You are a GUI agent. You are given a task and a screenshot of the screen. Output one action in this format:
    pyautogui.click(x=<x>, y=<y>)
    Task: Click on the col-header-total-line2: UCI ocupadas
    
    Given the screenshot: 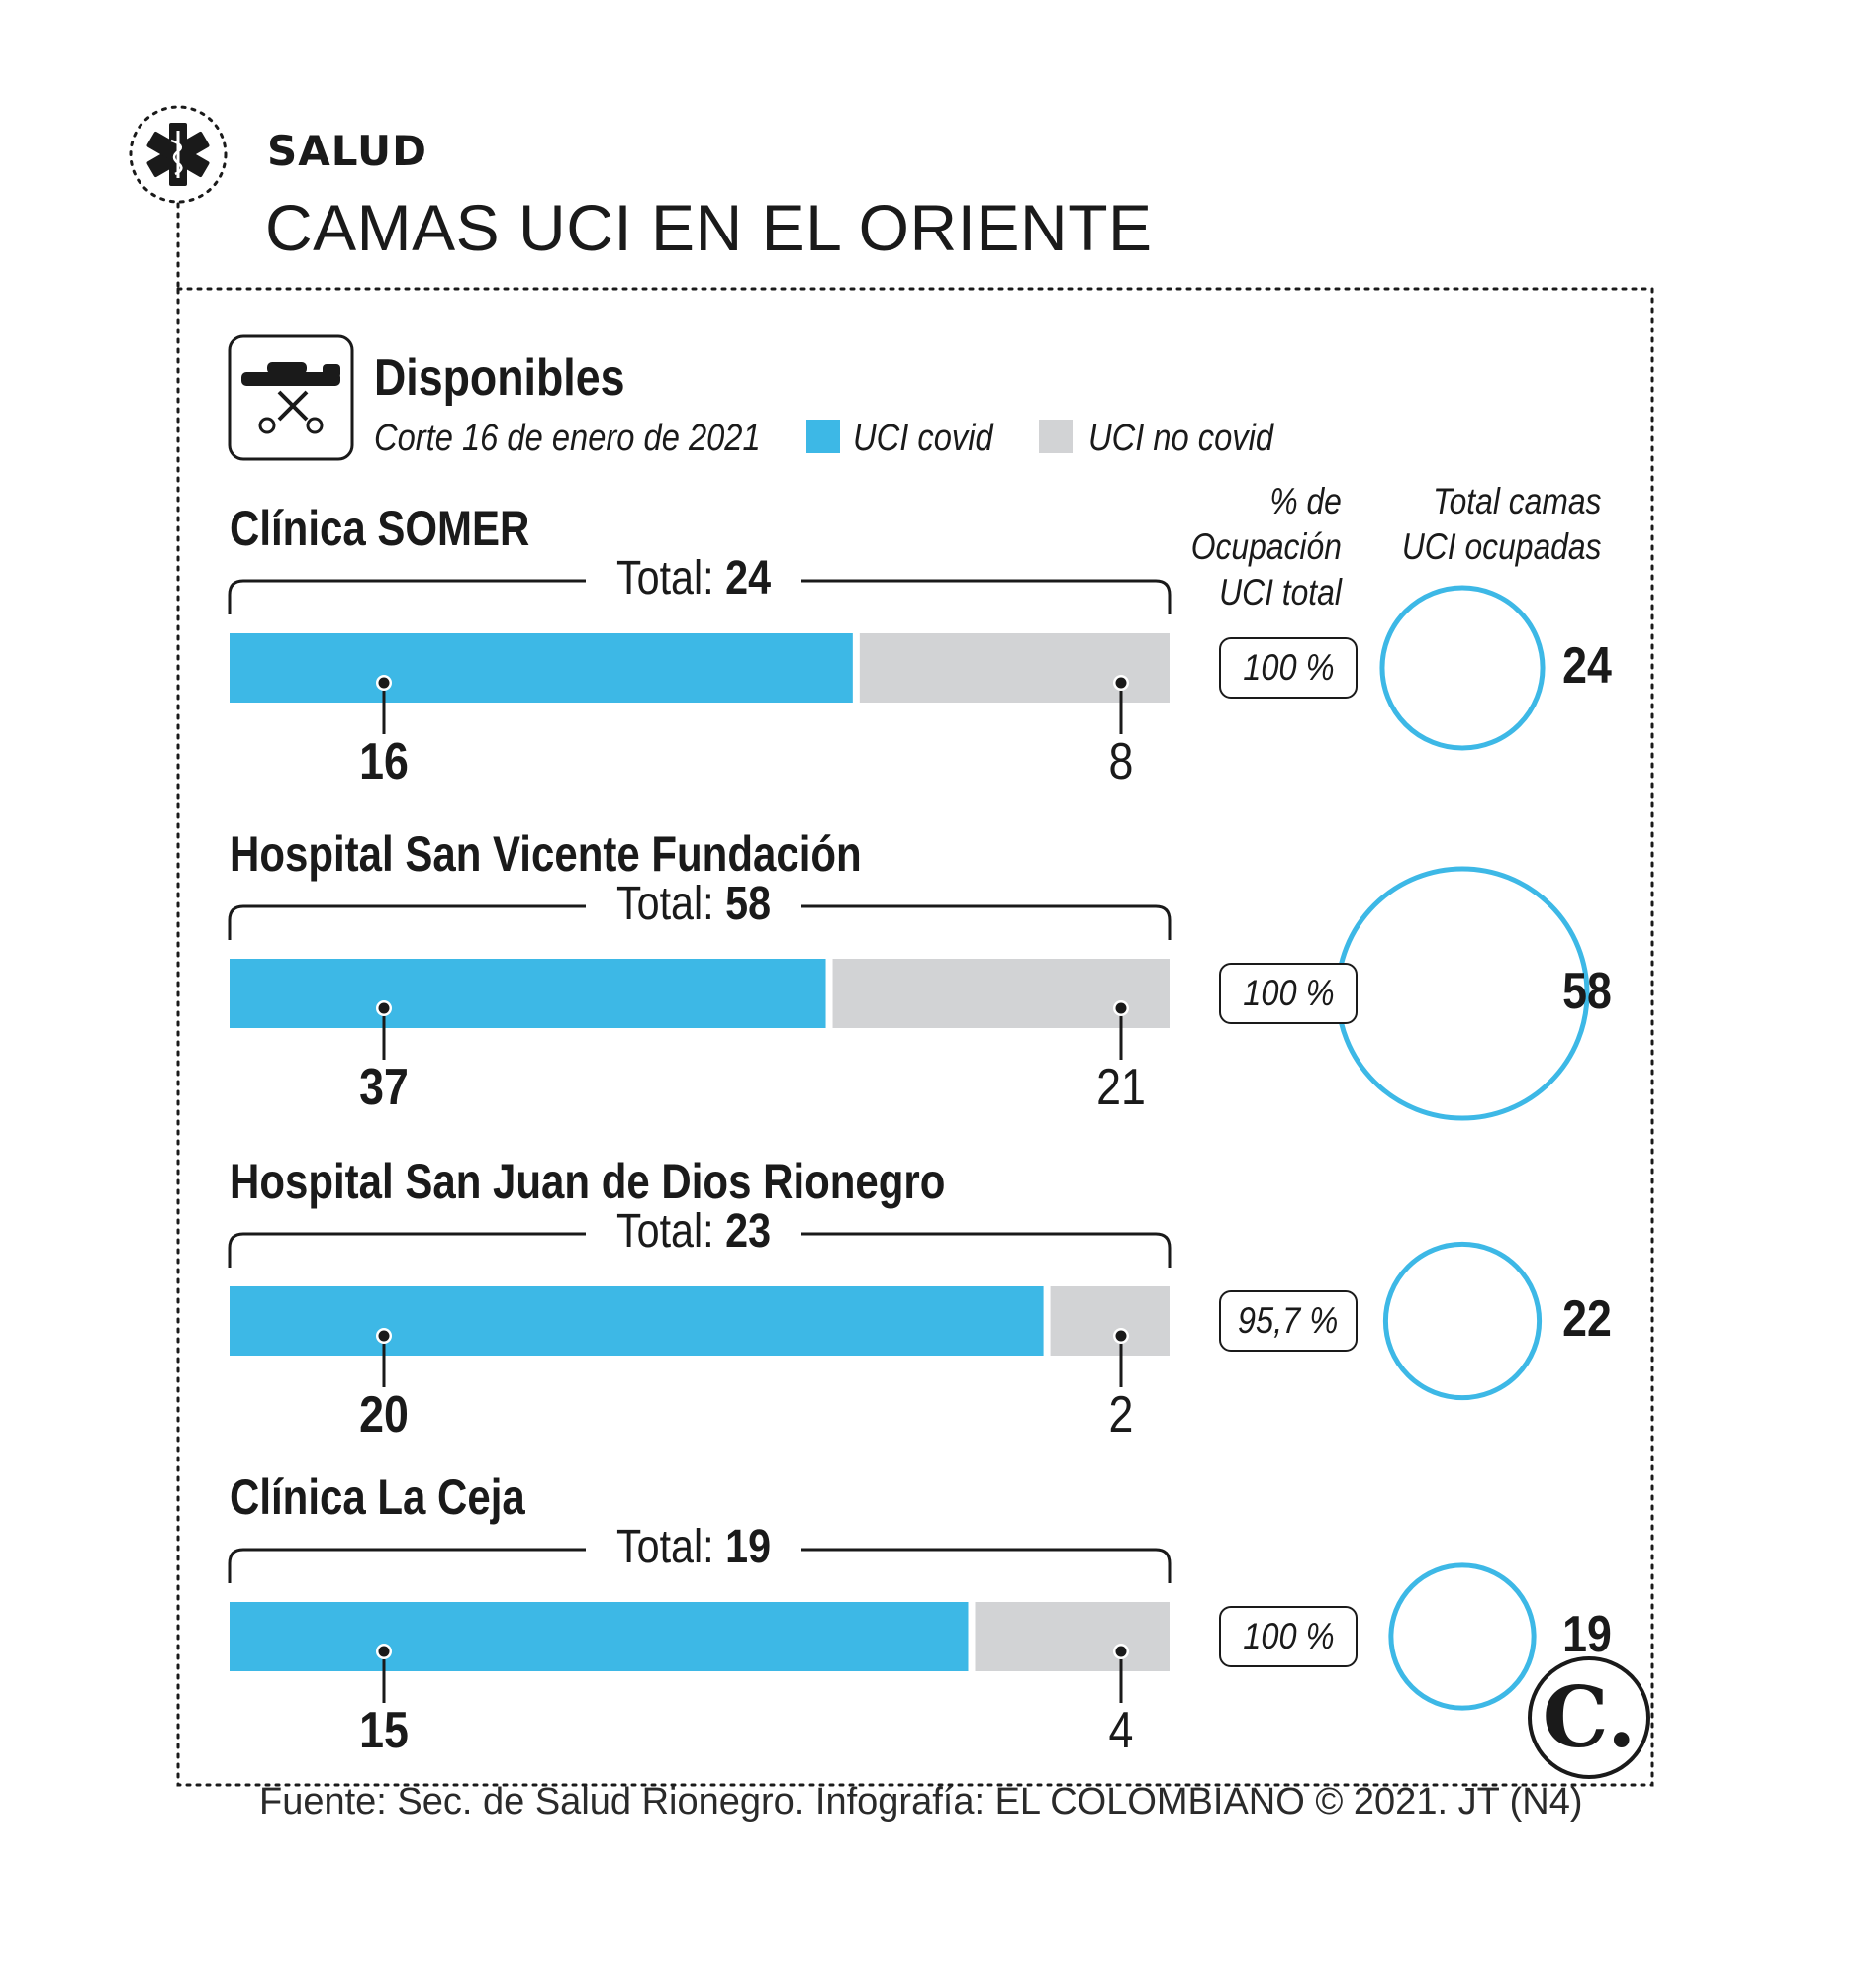 What is the action you would take?
    pyautogui.click(x=1501, y=547)
    